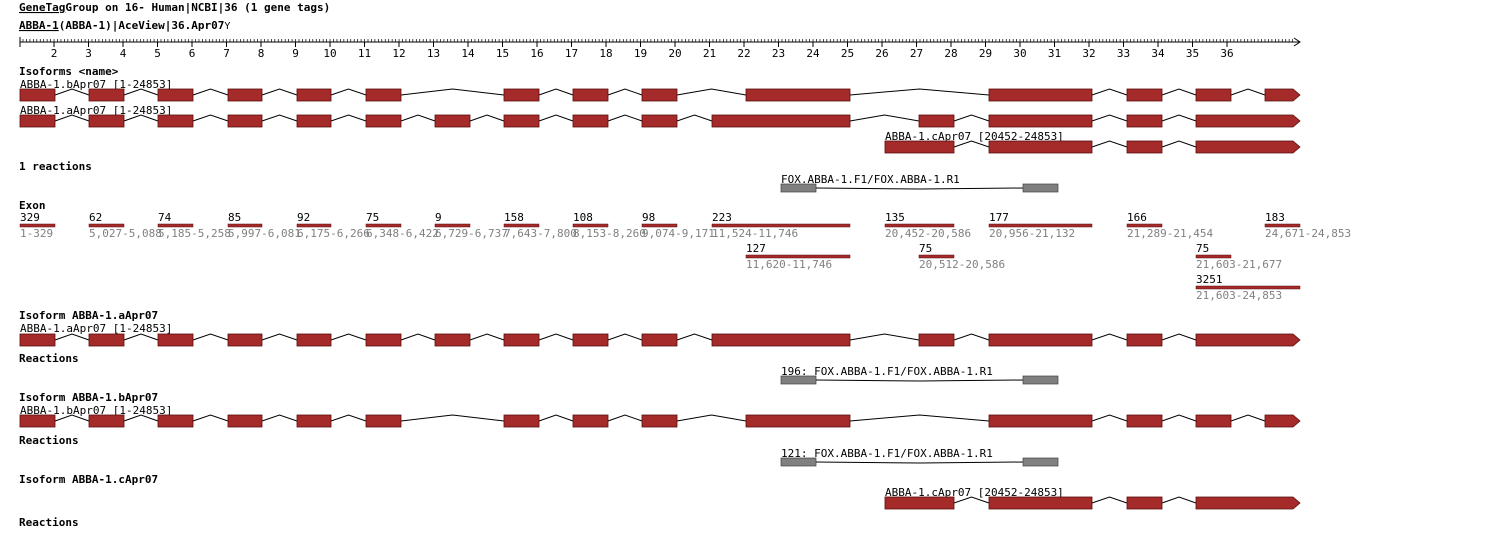 This screenshot has height=536, width=1500. What do you see at coordinates (96, 110) in the screenshot?
I see `isoform-label-a: ABBA-1.aApr07 [1-24853]` at bounding box center [96, 110].